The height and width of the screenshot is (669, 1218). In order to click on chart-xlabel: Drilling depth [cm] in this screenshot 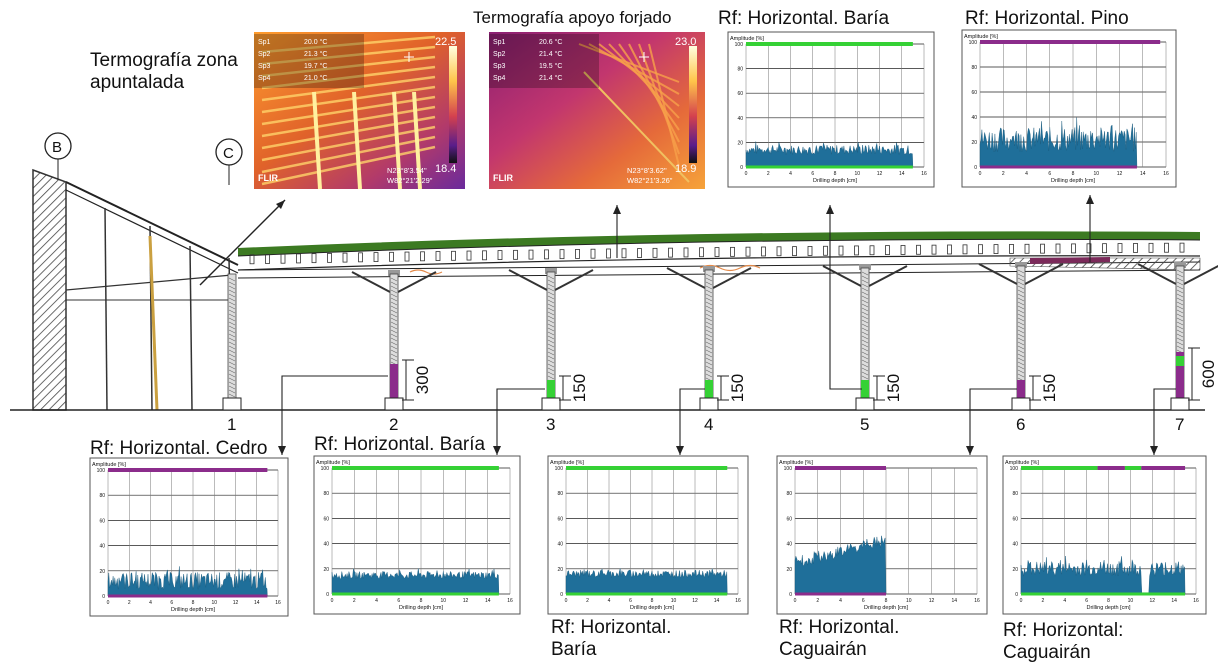, I will do `click(1108, 608)`.